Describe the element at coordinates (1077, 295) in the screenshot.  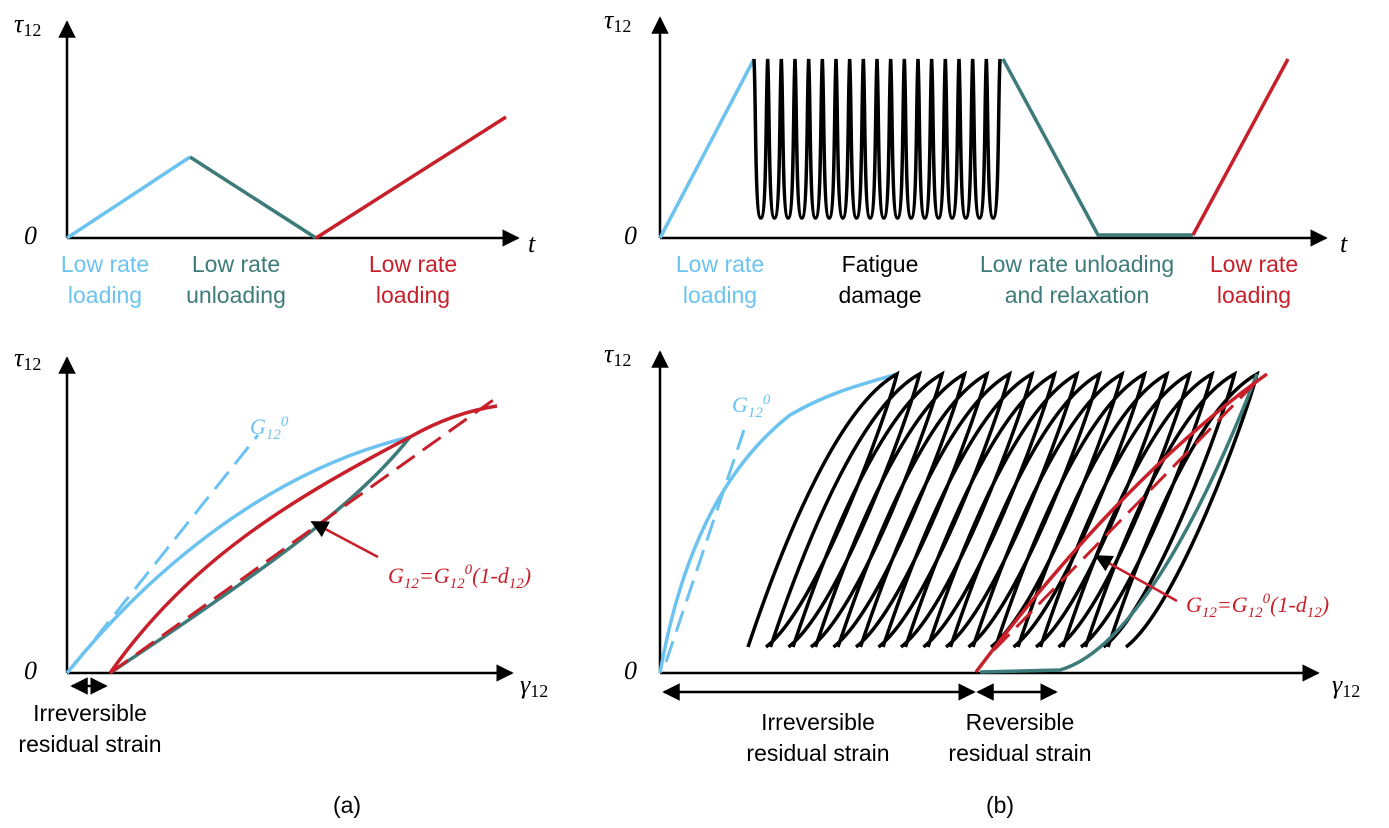
I see `phase-label: and relaxation` at that location.